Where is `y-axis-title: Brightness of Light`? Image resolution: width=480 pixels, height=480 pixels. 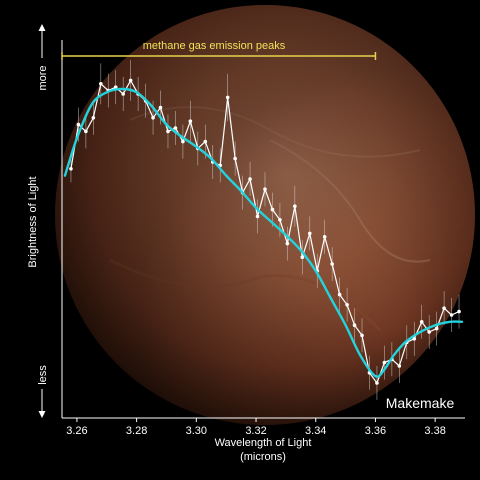
y-axis-title: Brightness of Light is located at coordinates (33, 221).